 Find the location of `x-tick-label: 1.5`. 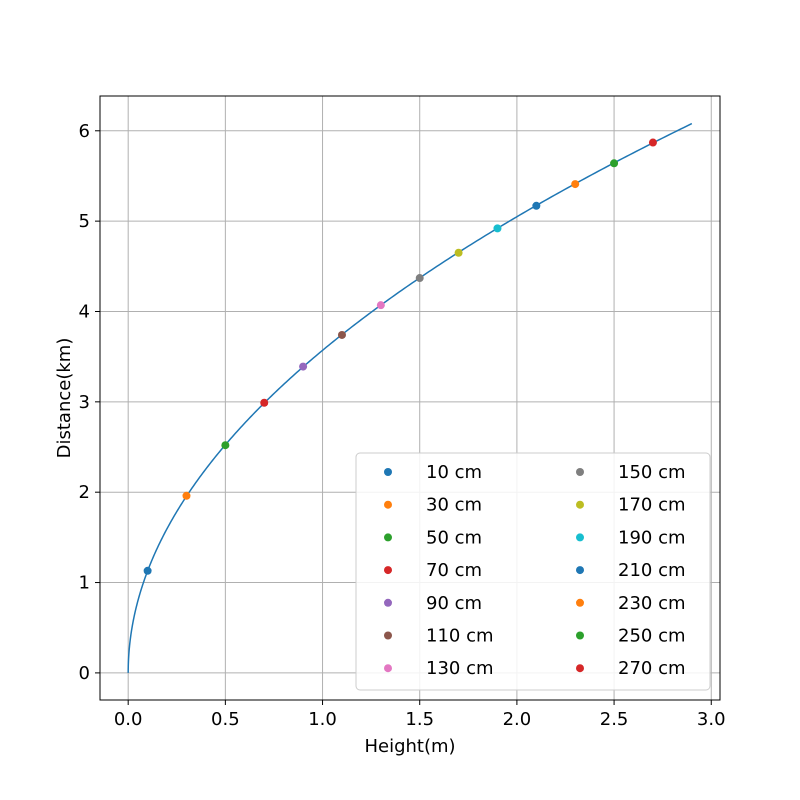

x-tick-label: 1.5 is located at coordinates (419, 719).